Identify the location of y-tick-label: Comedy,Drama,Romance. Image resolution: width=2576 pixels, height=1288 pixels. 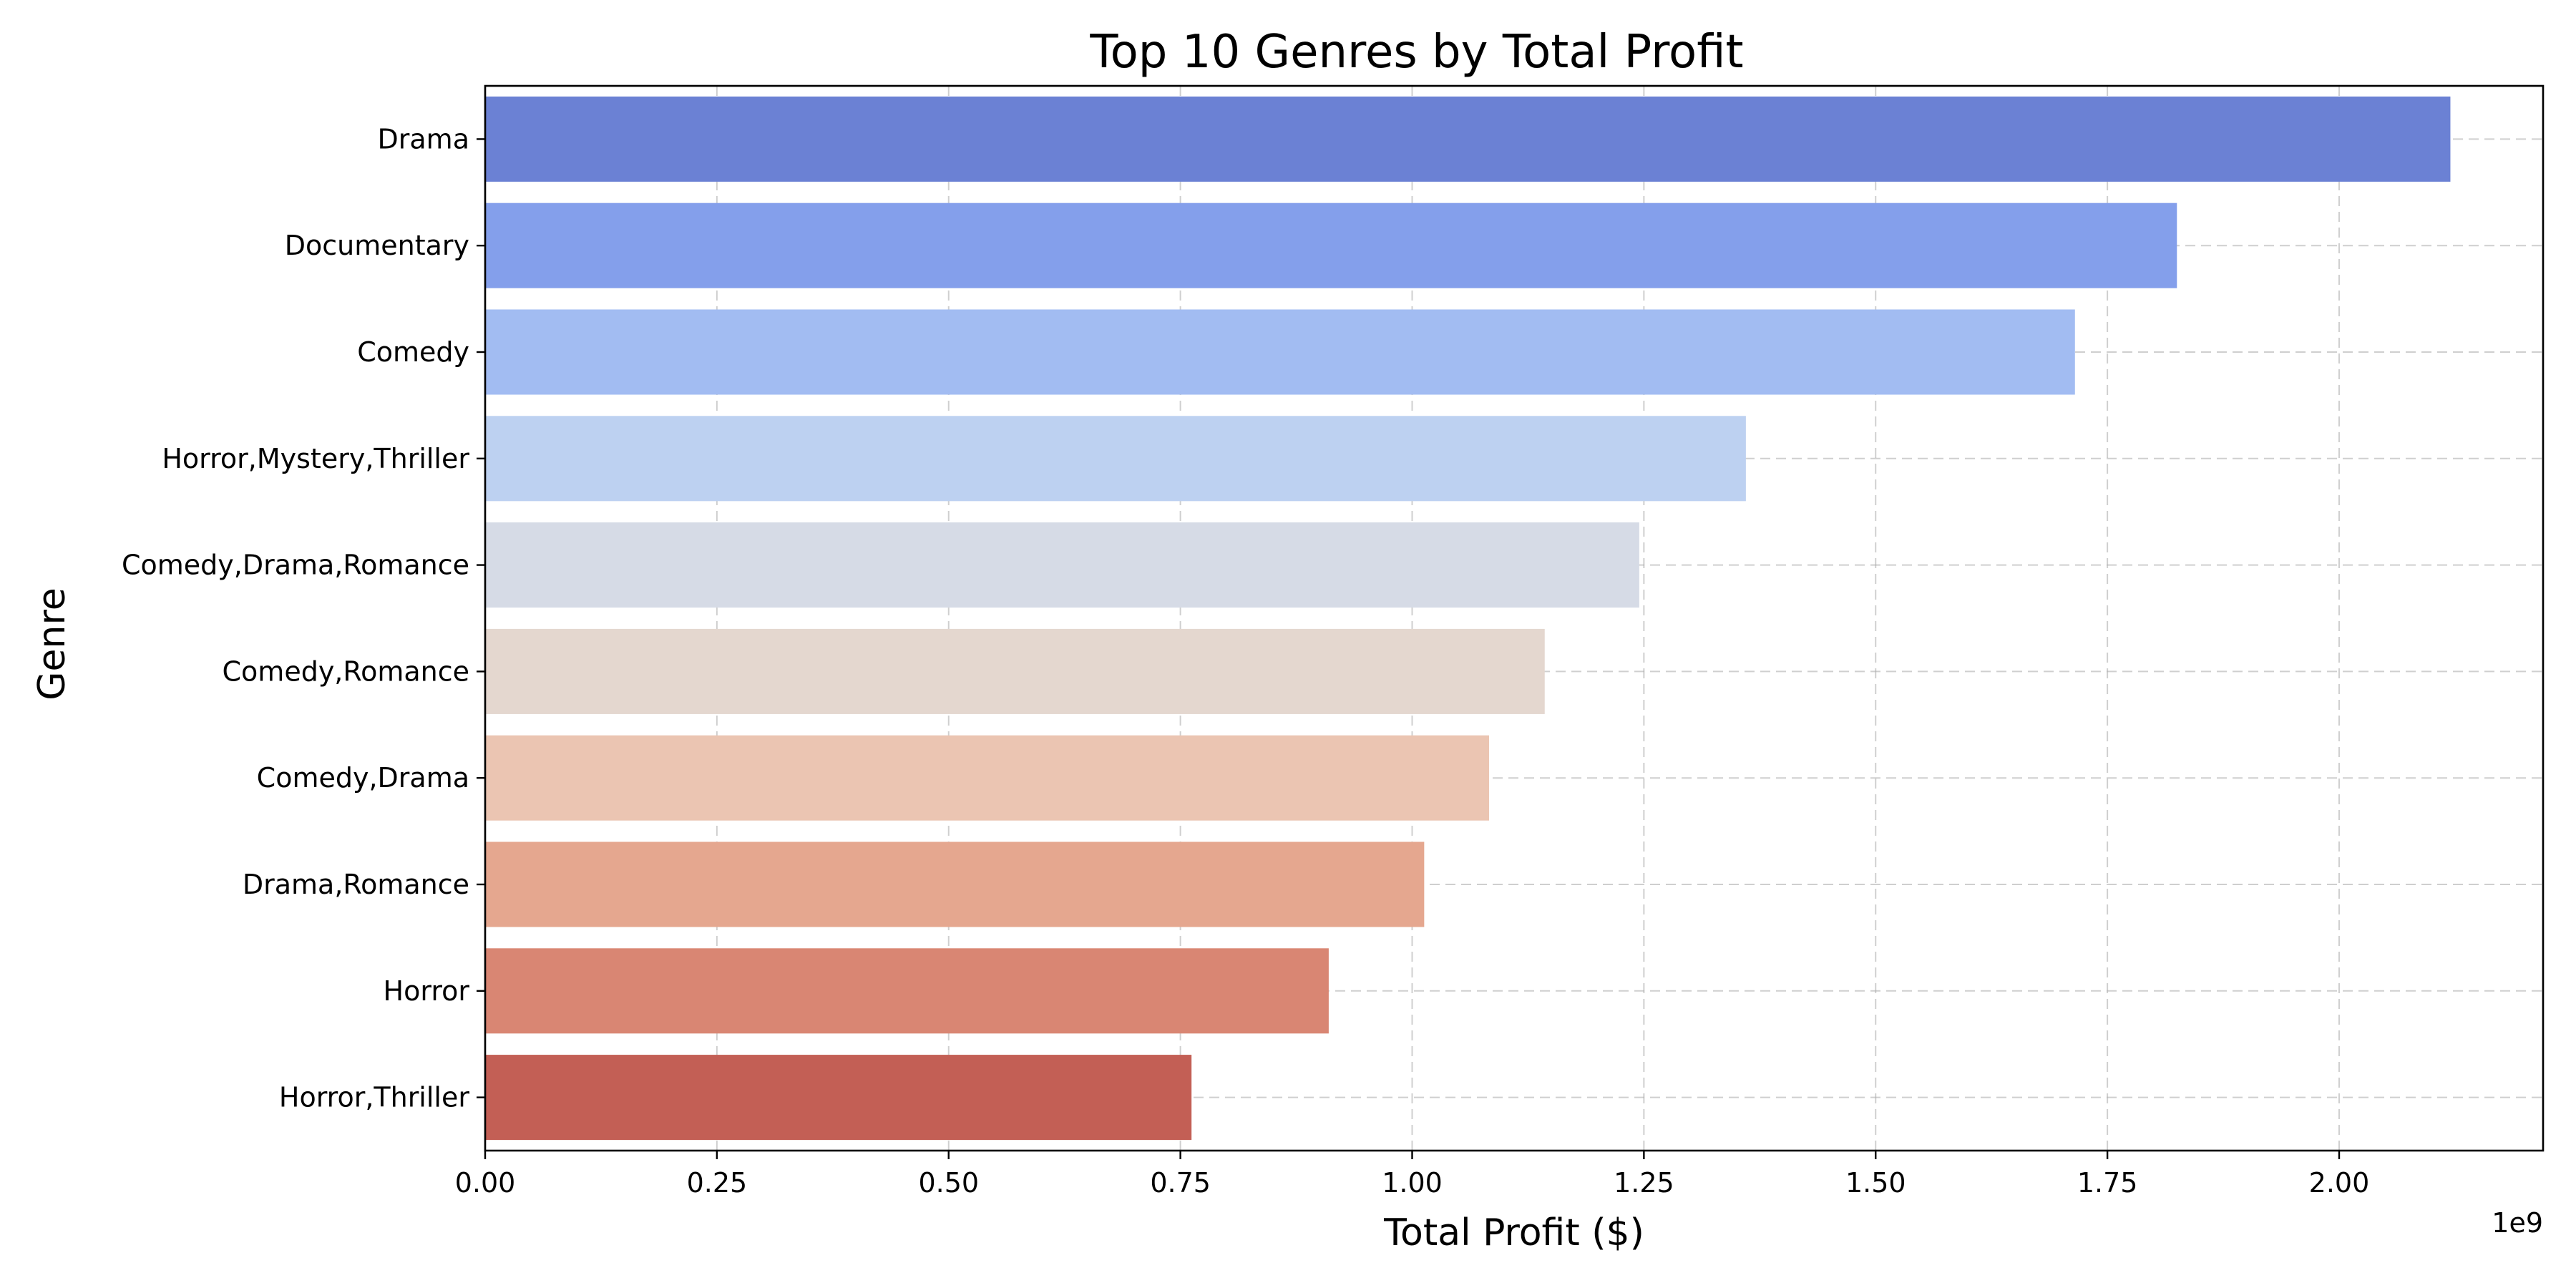
(295, 565).